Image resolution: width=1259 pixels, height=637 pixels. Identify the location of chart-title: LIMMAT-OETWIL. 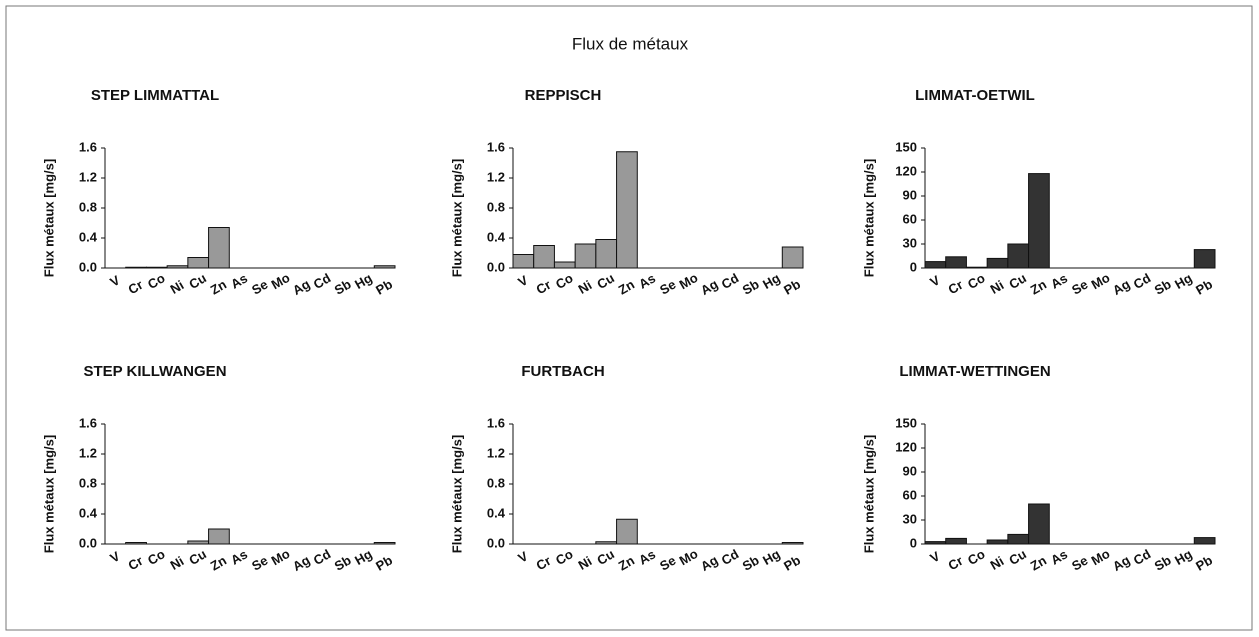
(975, 95).